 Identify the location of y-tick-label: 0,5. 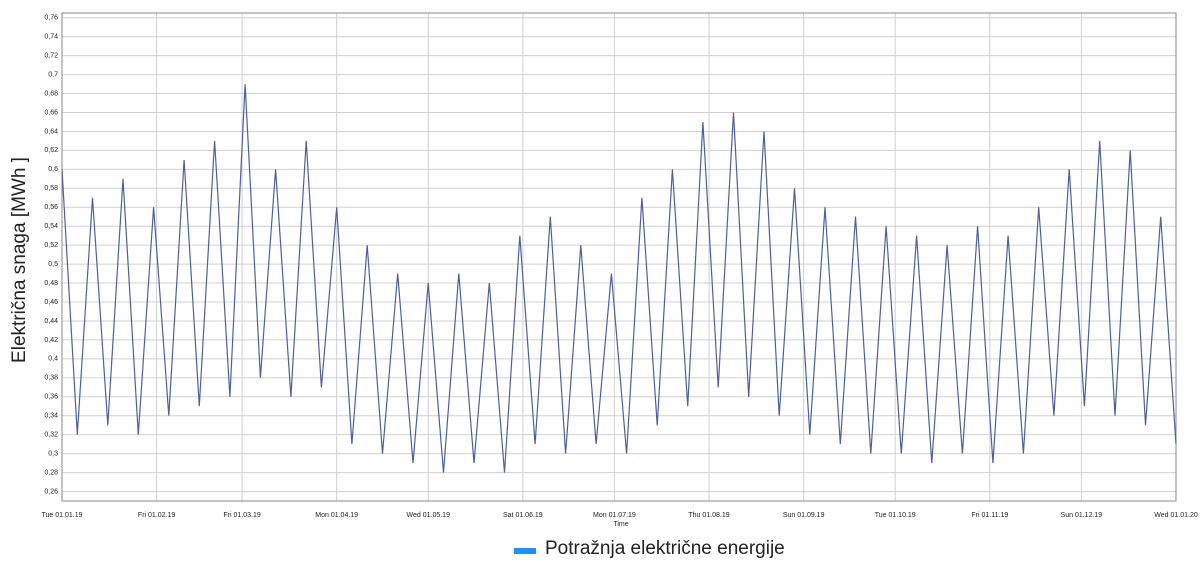
(53, 264).